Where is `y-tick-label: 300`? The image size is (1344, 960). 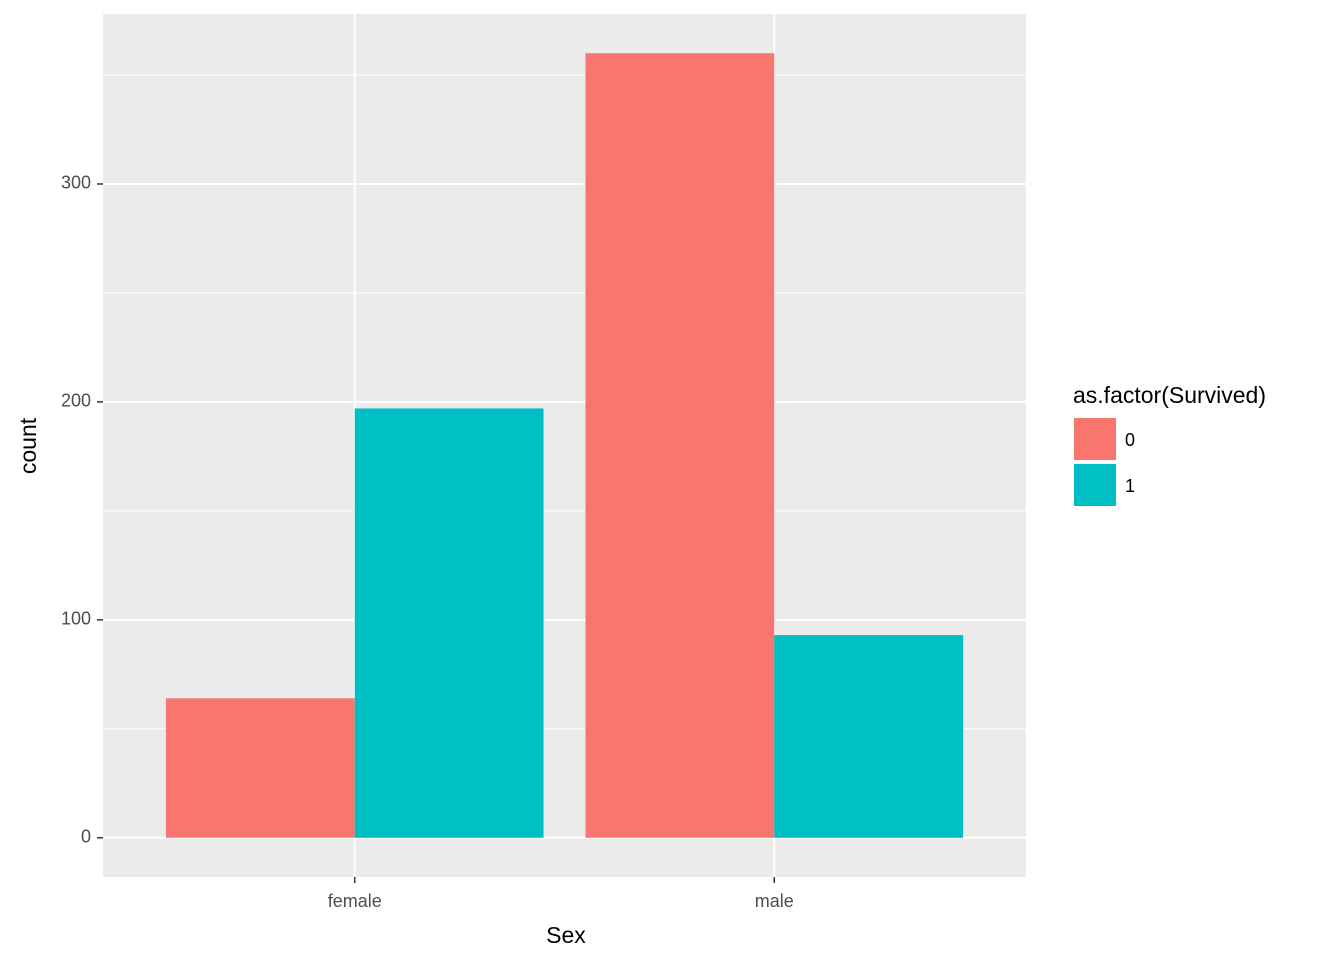
y-tick-label: 300 is located at coordinates (76, 183).